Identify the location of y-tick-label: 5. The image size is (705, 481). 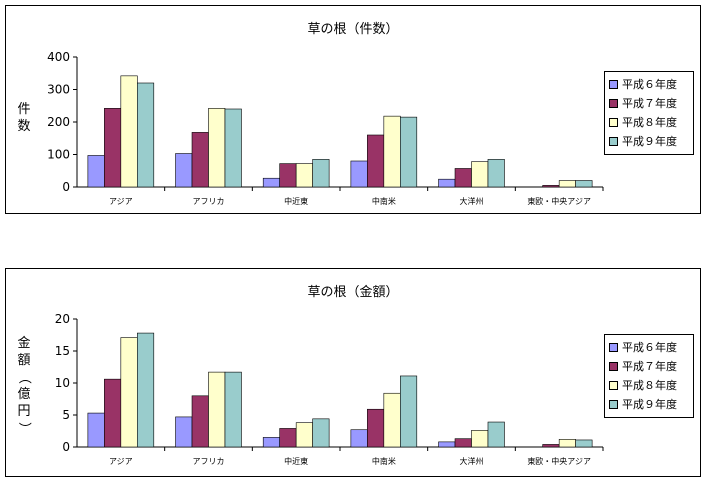
(66, 415).